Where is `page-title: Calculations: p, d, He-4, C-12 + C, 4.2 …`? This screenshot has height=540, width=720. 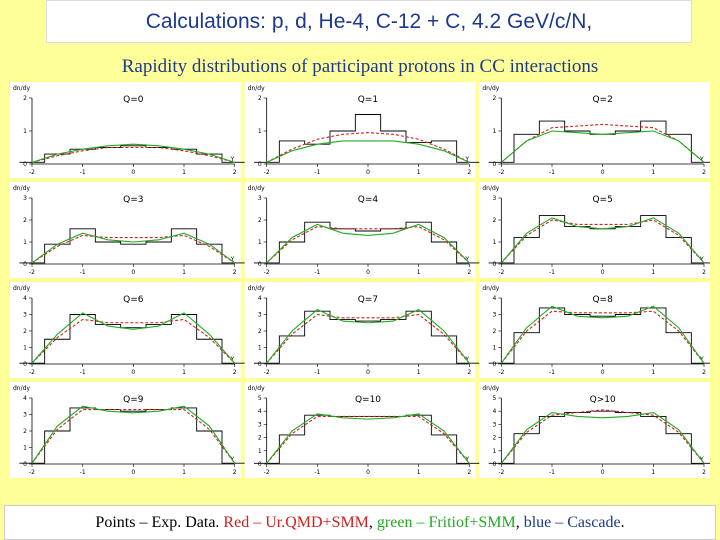
page-title: Calculations: p, d, He-4, C-12 + C, 4.2 … is located at coordinates (369, 21).